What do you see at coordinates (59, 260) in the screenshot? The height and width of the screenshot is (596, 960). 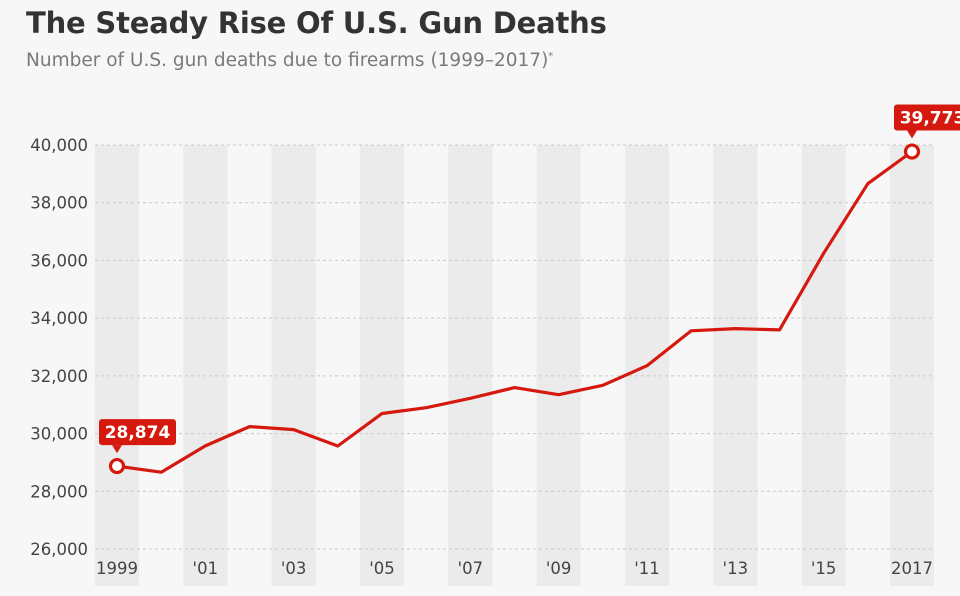 I see `y-tick-label: 36,000` at bounding box center [59, 260].